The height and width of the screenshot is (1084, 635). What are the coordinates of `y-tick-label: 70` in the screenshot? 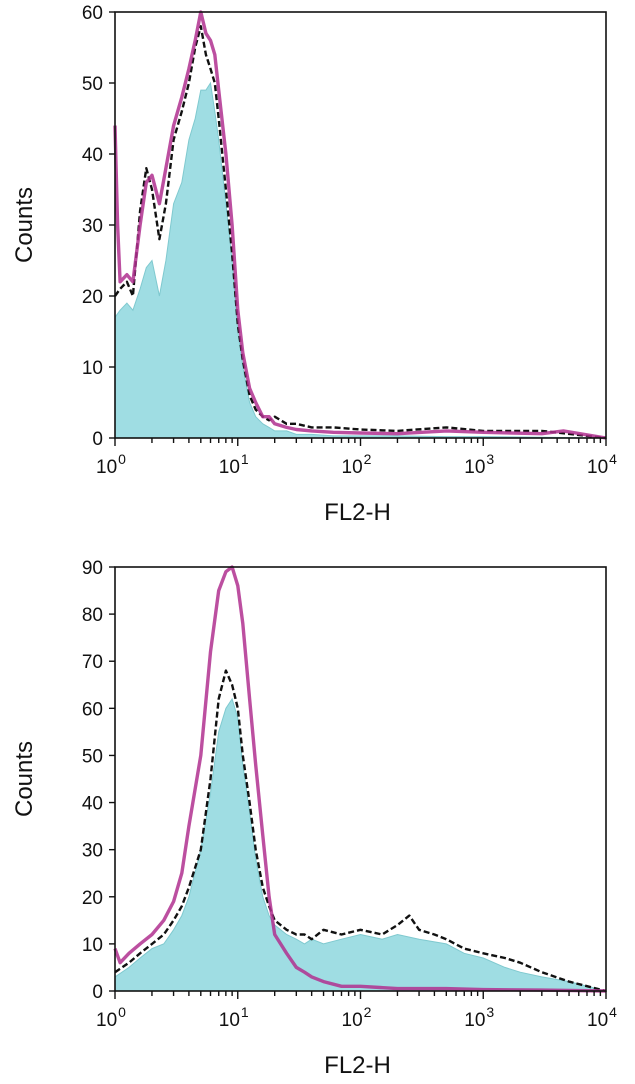 It's located at (92, 662).